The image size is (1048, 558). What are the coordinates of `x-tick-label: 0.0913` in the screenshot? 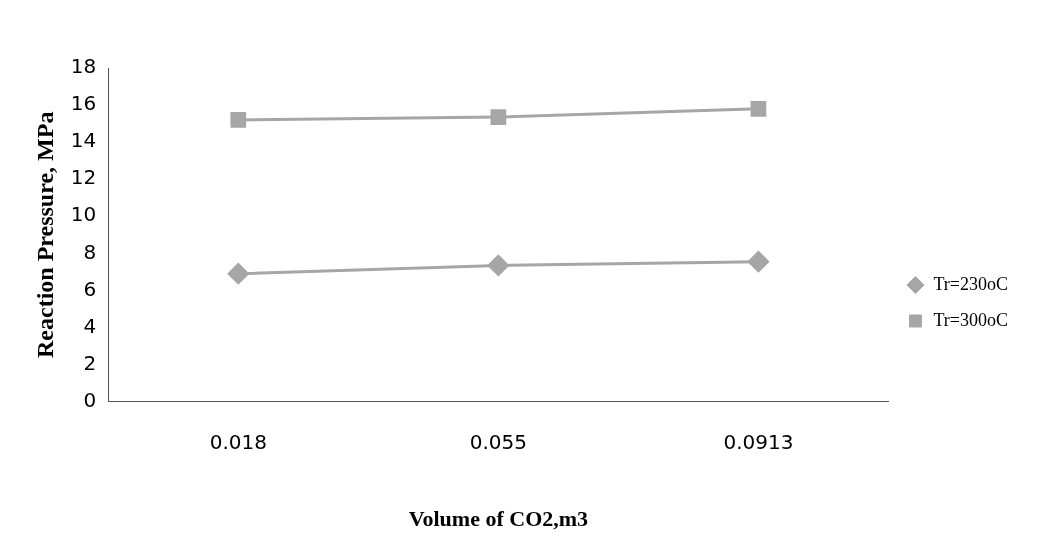 It's located at (758, 441).